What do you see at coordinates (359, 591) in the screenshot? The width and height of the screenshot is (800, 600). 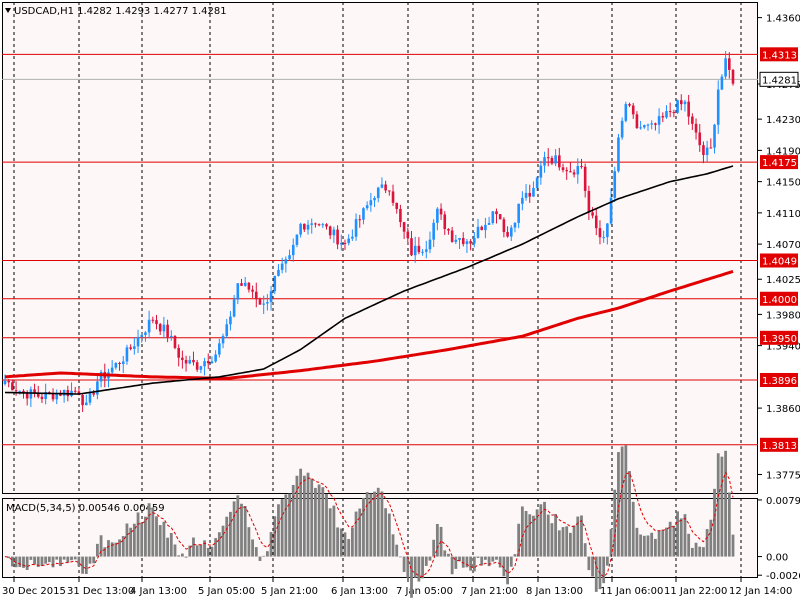 I see `x-tick-label: 6 Jan 13:00` at bounding box center [359, 591].